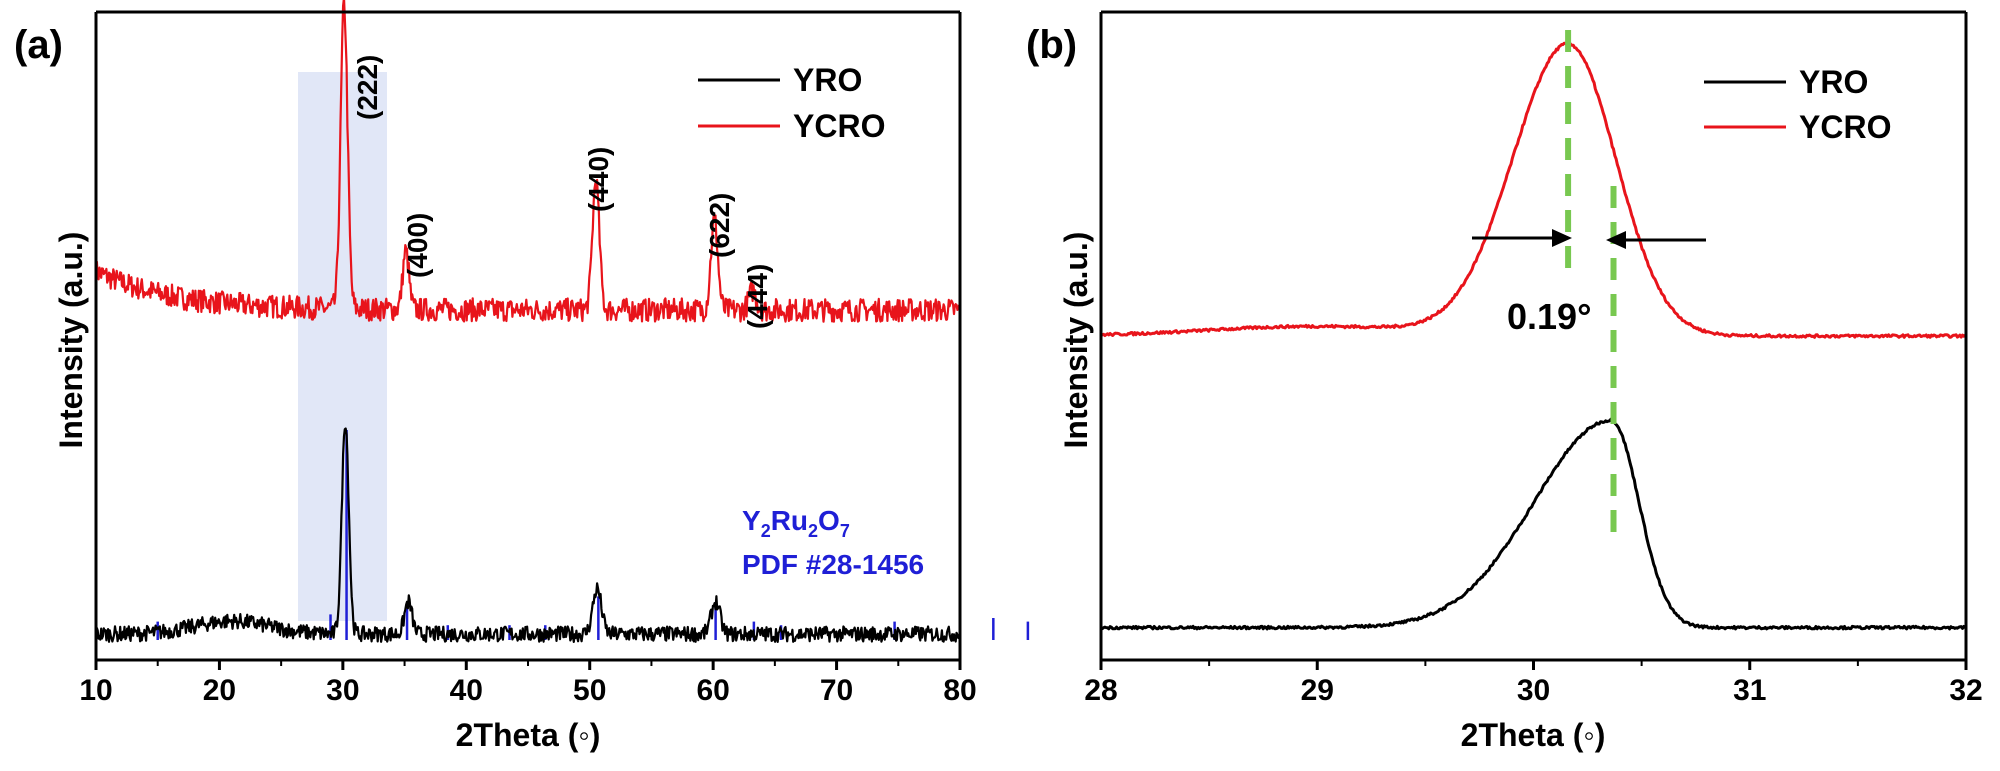 The width and height of the screenshot is (2000, 771). Describe the element at coordinates (589, 690) in the screenshot. I see `a-tick-label-50: 50` at that location.